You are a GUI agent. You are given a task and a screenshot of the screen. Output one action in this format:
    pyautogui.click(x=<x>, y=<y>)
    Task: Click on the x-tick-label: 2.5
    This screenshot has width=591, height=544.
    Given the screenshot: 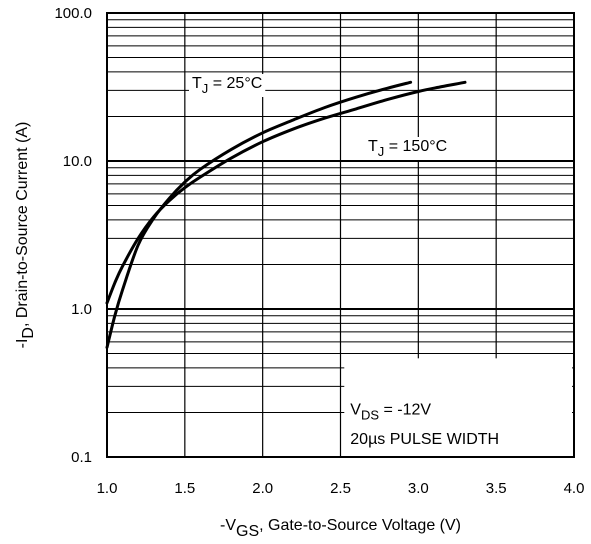 What is the action you would take?
    pyautogui.click(x=340, y=488)
    